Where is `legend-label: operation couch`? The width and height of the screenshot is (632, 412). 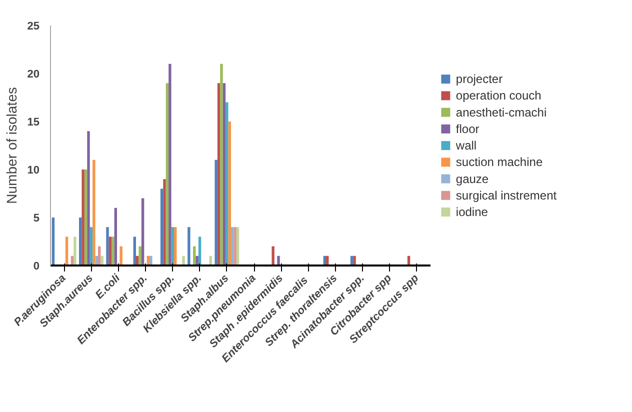 legend-label: operation couch is located at coordinates (499, 95).